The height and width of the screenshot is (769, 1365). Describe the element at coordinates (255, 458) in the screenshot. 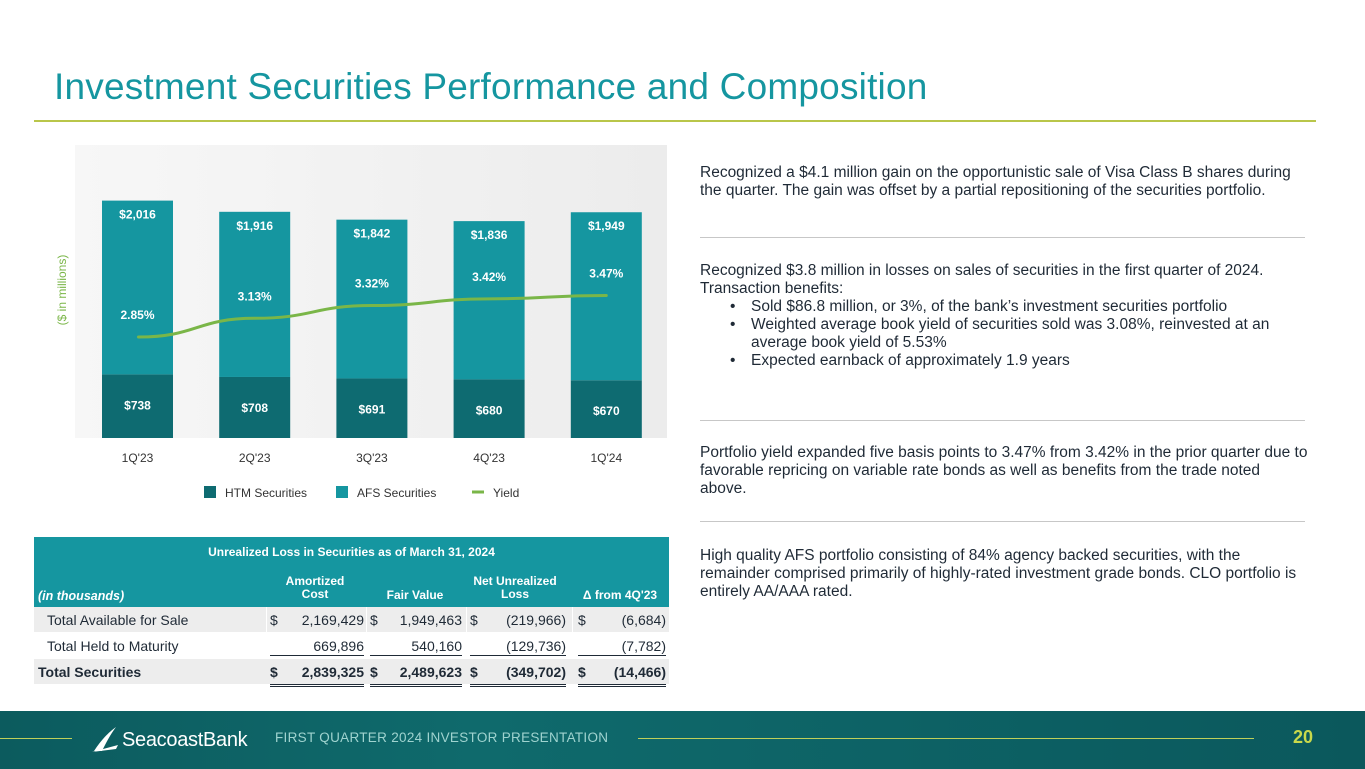

I see `x-tick-label: 2Q'23` at that location.